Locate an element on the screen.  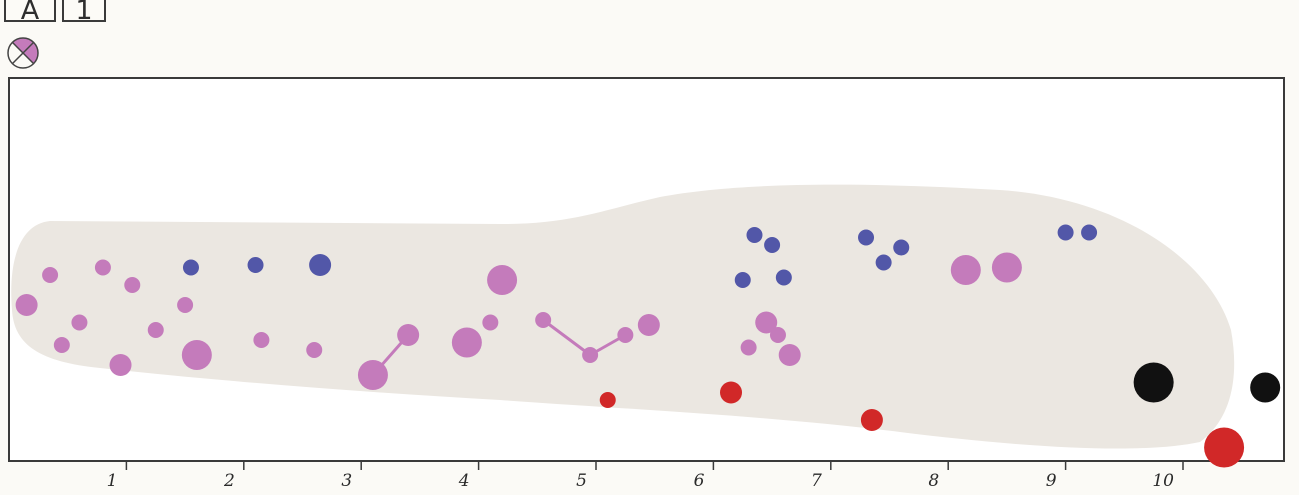
axis-tick-label-1: 1 is located at coordinates (112, 481).